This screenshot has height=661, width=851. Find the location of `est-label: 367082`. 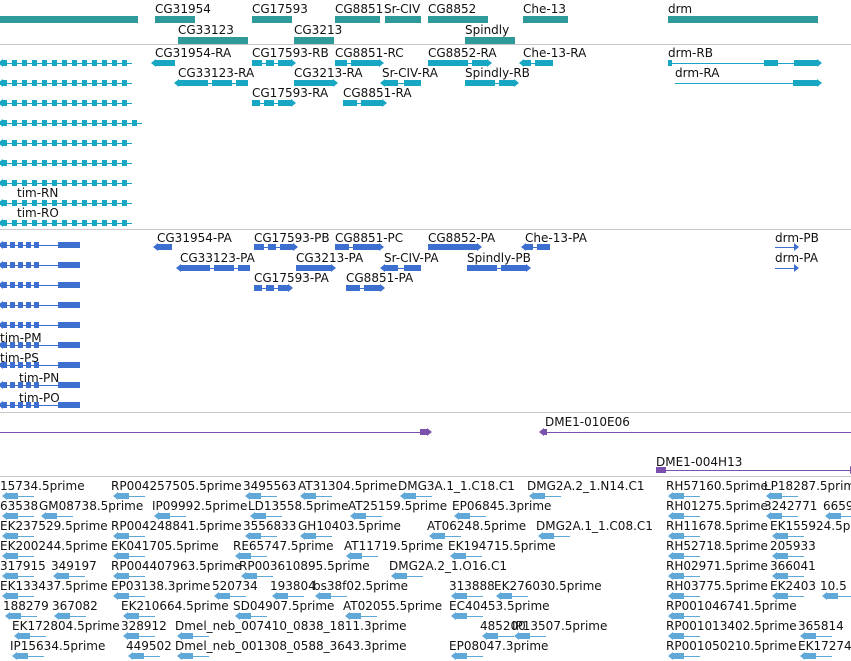

est-label: 367082 is located at coordinates (75, 606).